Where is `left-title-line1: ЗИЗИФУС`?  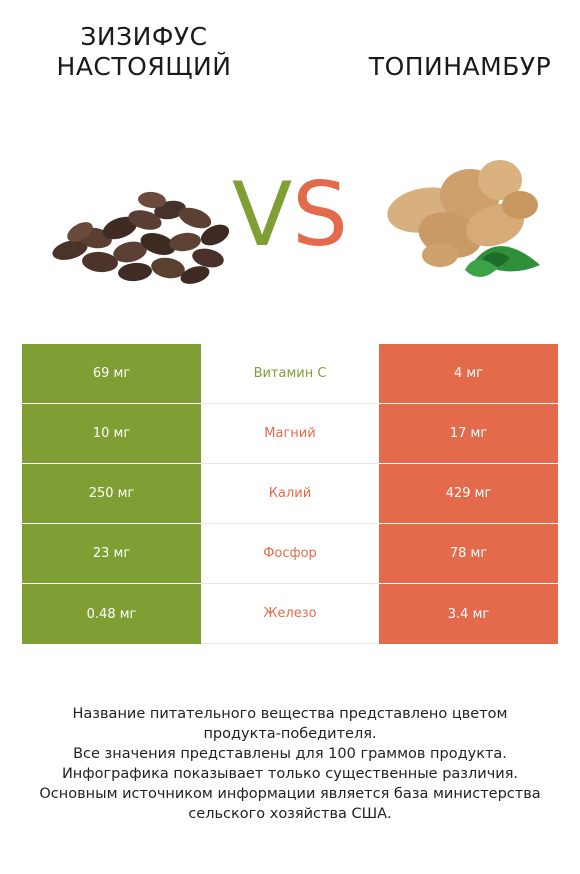
left-title-line1: ЗИЗИФУС is located at coordinates (144, 36).